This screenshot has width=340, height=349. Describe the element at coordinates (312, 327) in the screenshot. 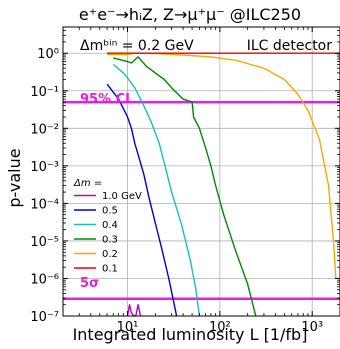

I see `x-tick-label: 10³` at that location.